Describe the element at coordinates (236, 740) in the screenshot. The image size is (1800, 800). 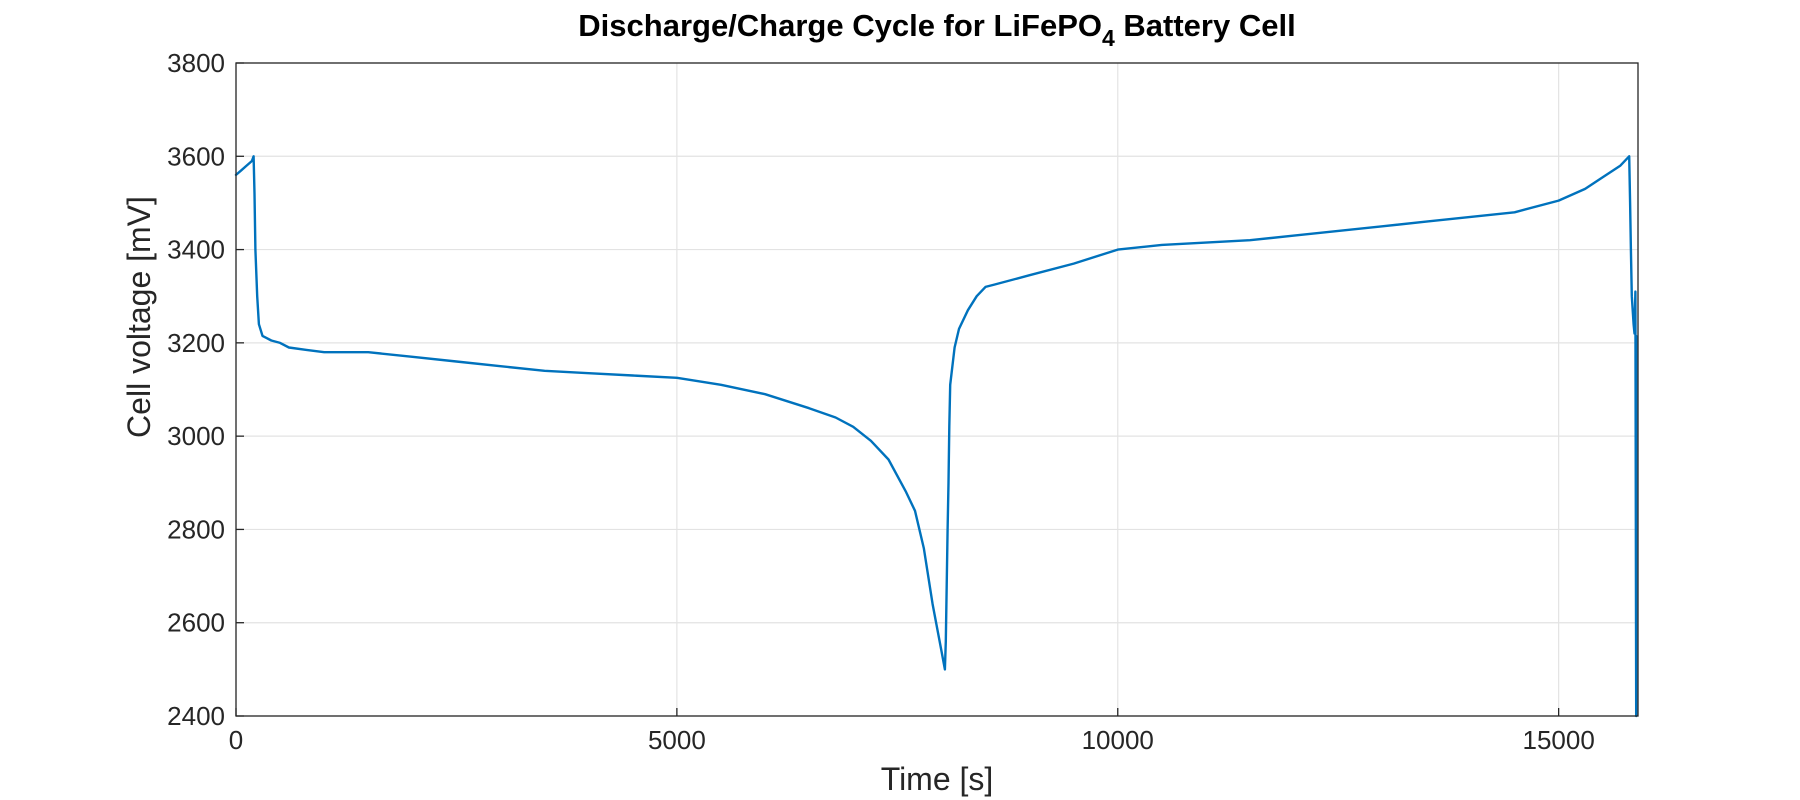
I see `x-tick-label: 0` at that location.